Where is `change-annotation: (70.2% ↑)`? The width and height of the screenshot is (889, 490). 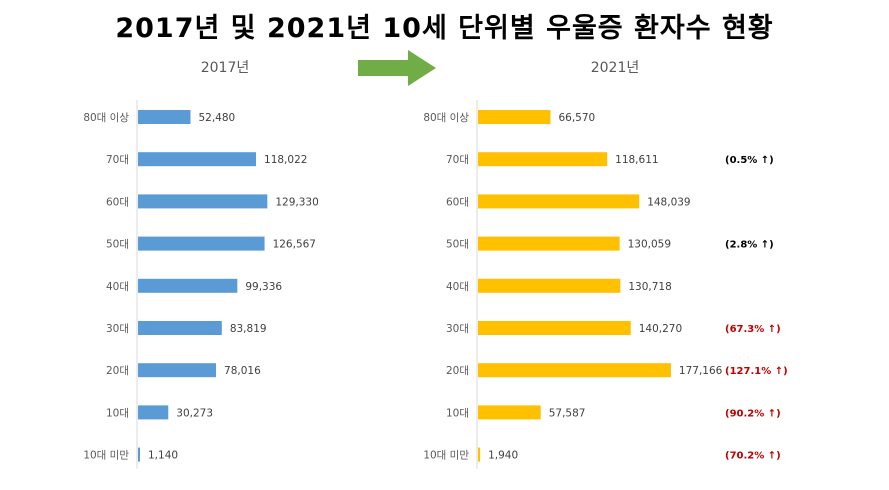
change-annotation: (70.2% ↑) is located at coordinates (753, 456).